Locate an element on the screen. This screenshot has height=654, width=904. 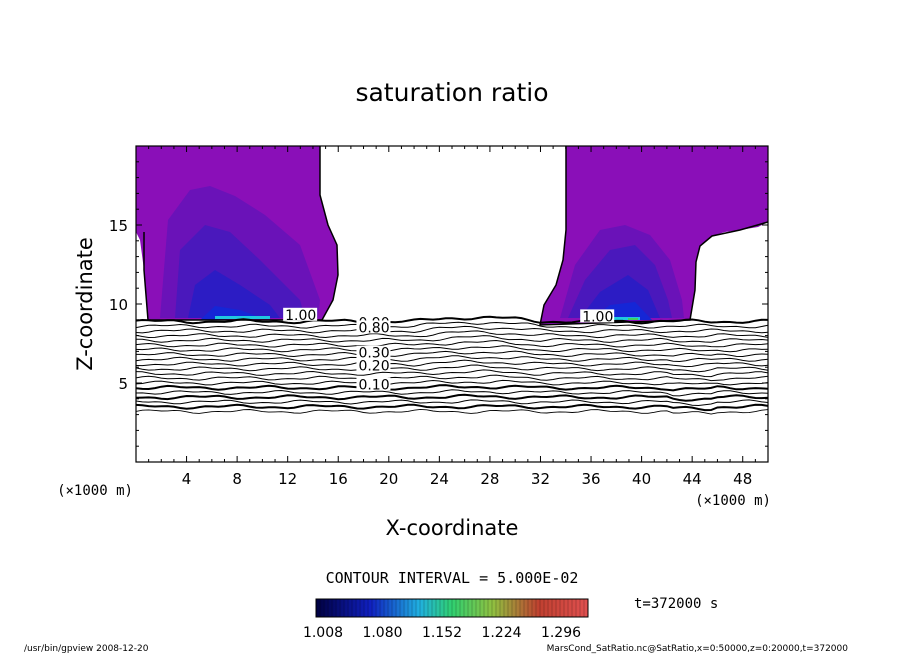
contour-label: 0.10 is located at coordinates (373, 385).